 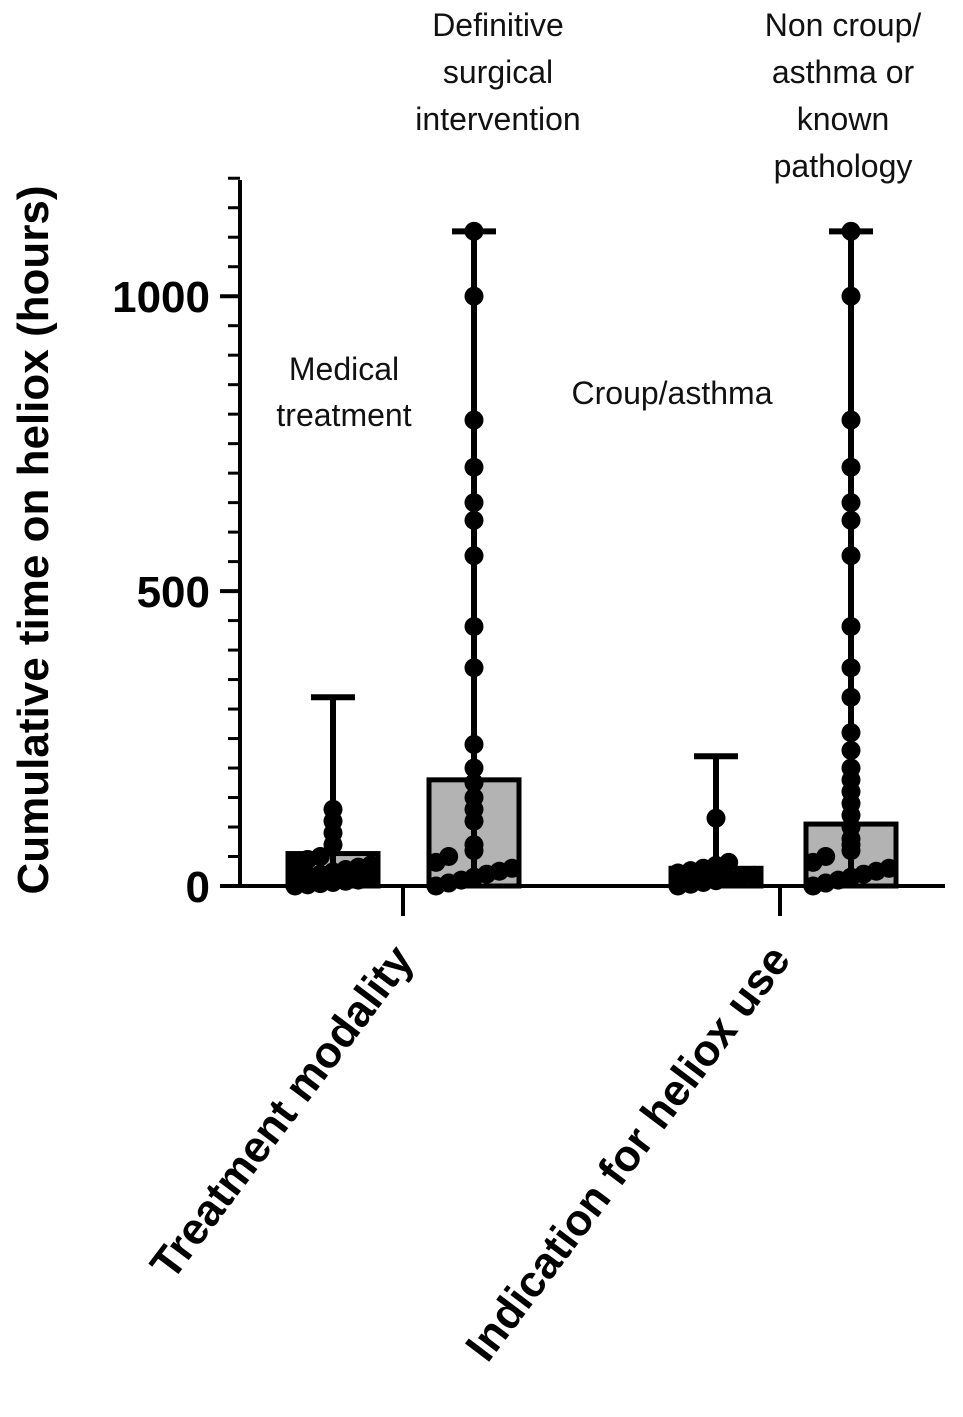 I want to click on x-group-label-treatment-modality: Treatment modality, so click(x=282, y=1112).